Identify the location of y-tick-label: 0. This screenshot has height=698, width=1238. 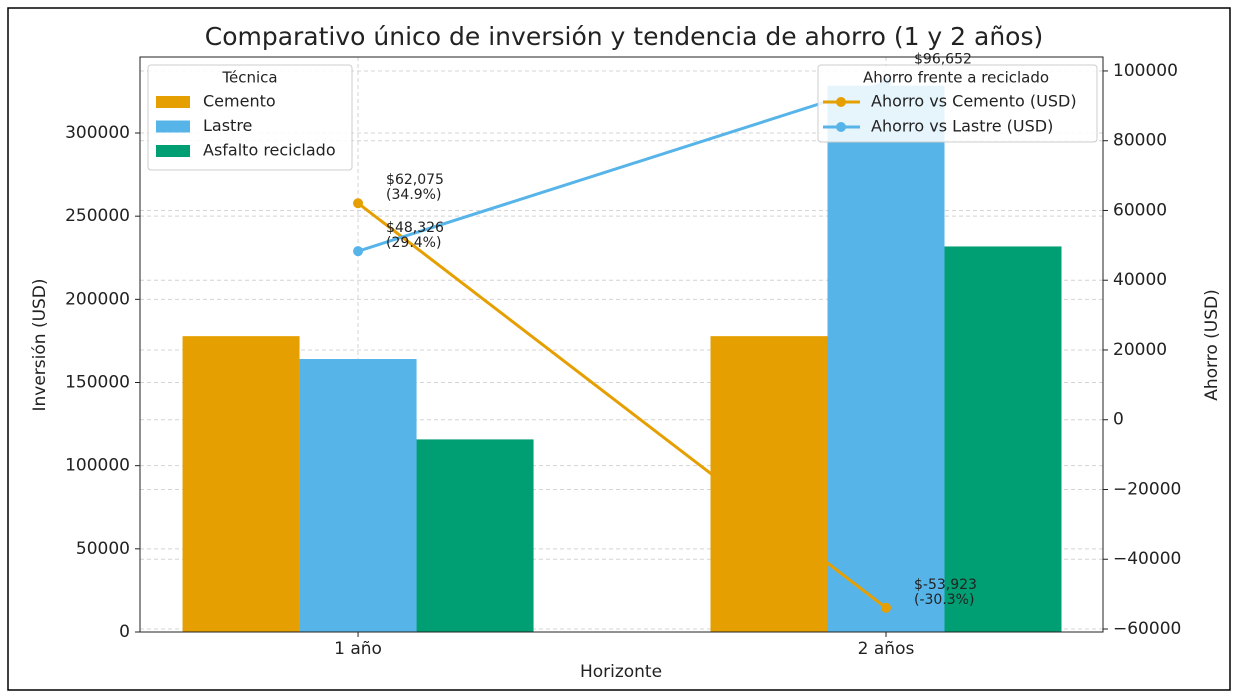
(124, 632).